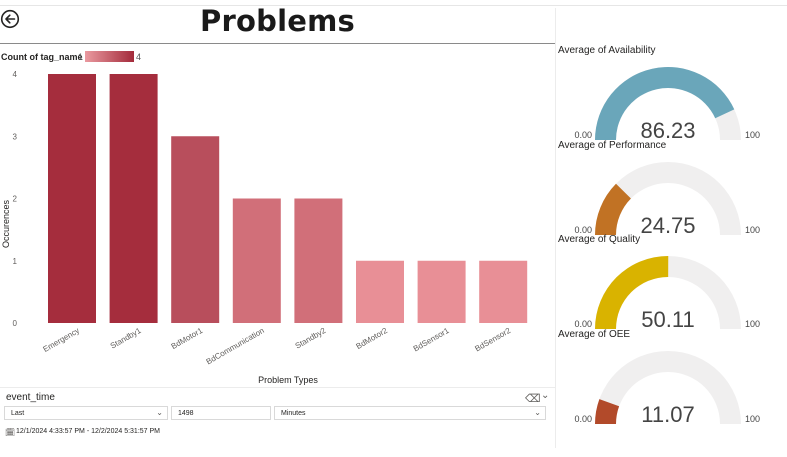 Image resolution: width=787 pixels, height=457 pixels. What do you see at coordinates (61, 340) in the screenshot?
I see `x-tick-label: Emergency` at bounding box center [61, 340].